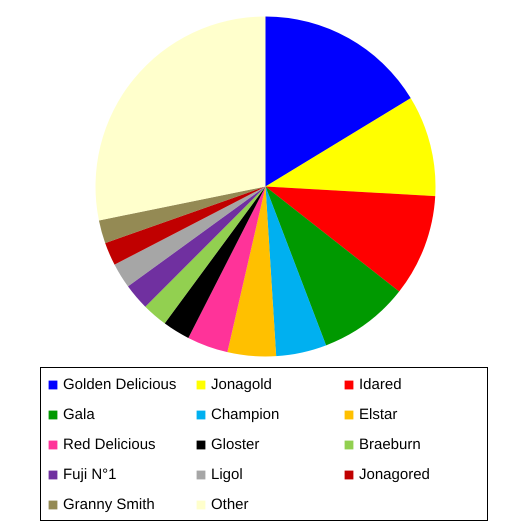  What do you see at coordinates (381, 384) in the screenshot?
I see `legend-label: Idared` at bounding box center [381, 384].